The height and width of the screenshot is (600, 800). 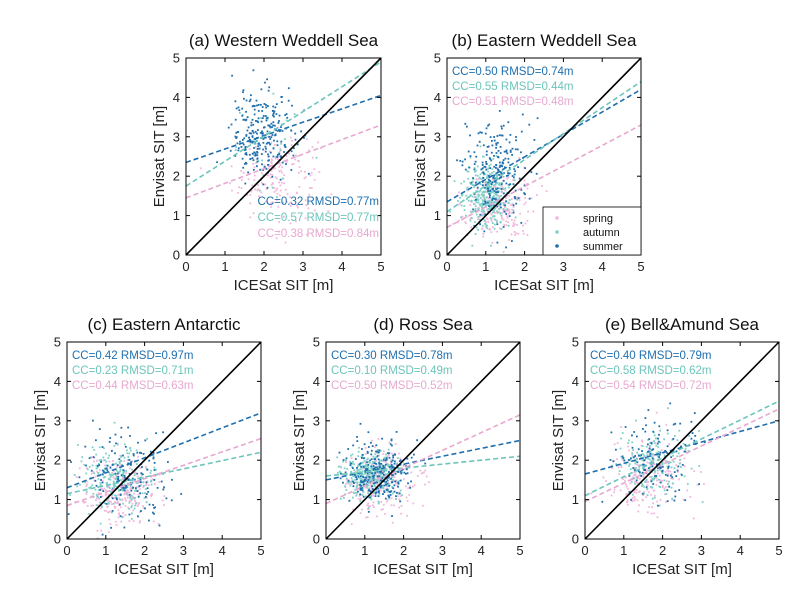 I want to click on stats-autumn: CC=0.23 RMSD=0.71m, so click(x=132, y=371).